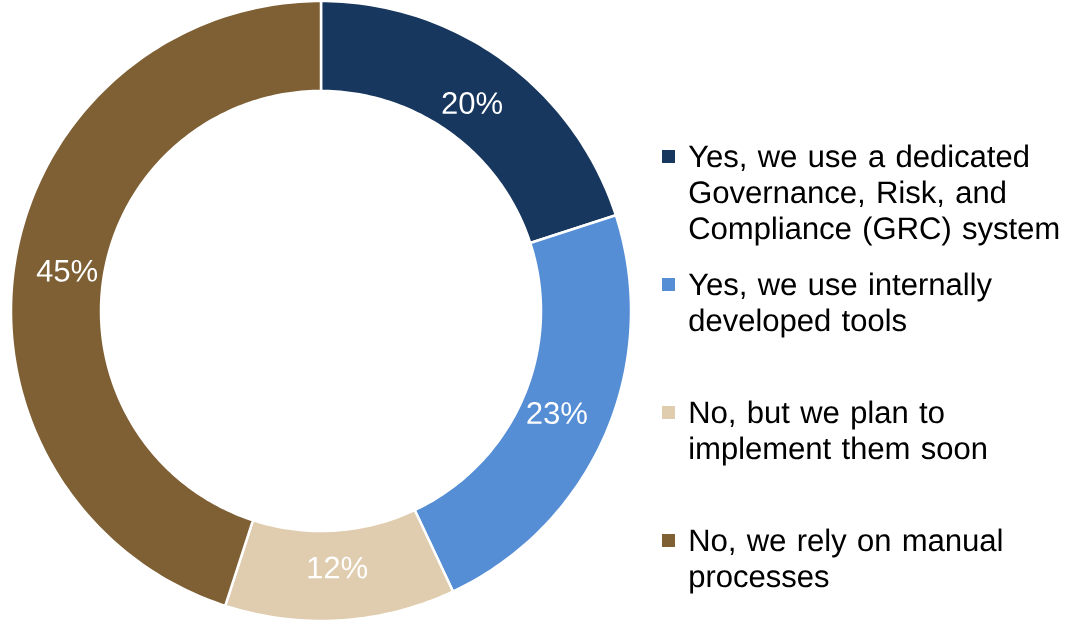  Describe the element at coordinates (472, 103) in the screenshot. I see `data-label: 20%` at that location.